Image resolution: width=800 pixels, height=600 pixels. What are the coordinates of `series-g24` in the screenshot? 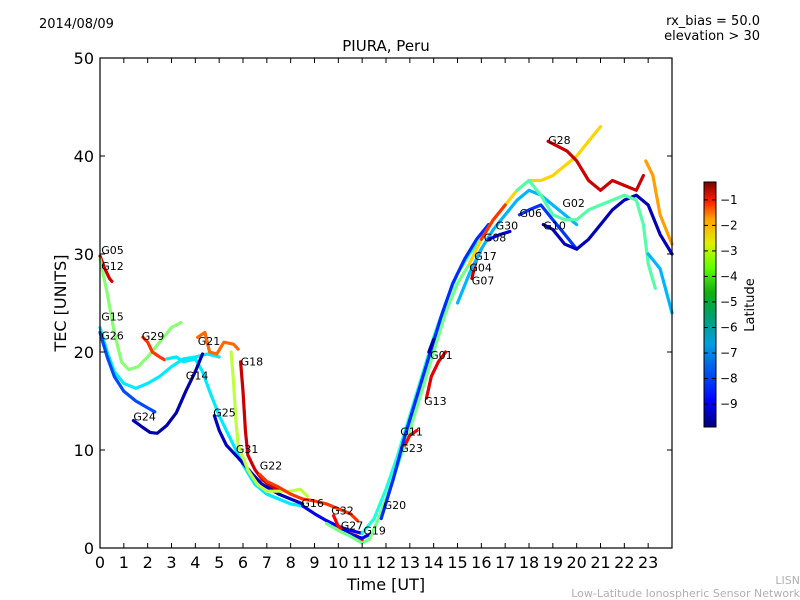 It's located at (168, 393).